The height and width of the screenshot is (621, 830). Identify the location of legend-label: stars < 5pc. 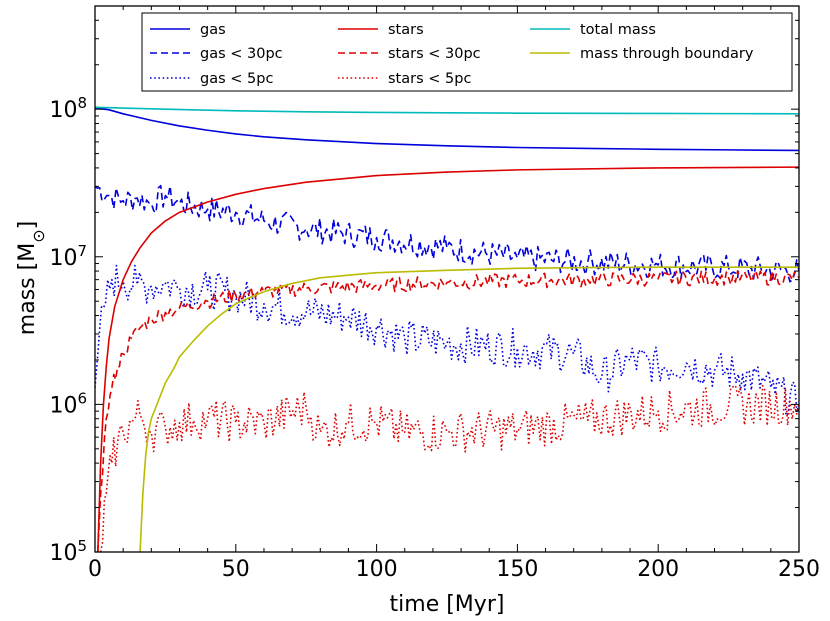
(429, 79).